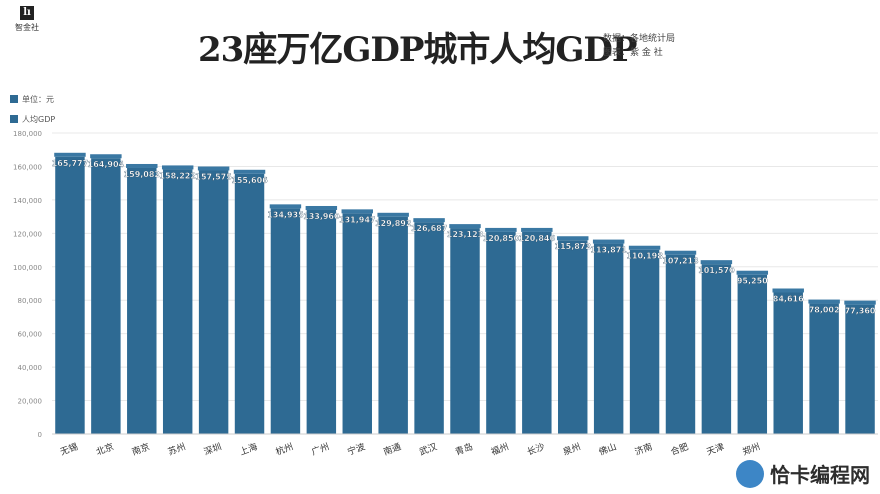  Describe the element at coordinates (537, 238) in the screenshot. I see `data-label: 120,846` at that location.